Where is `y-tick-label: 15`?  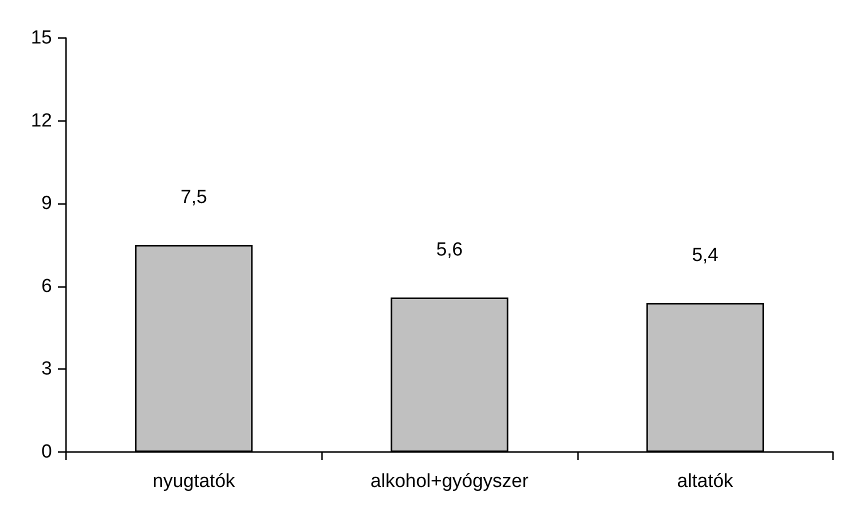
y-tick-label: 15 is located at coordinates (41, 38).